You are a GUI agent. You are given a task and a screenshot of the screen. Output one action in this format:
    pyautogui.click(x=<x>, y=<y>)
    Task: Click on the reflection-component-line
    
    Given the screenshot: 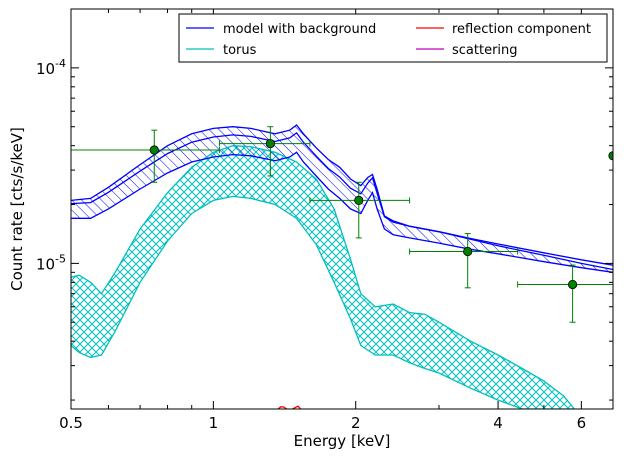 What is the action you would take?
    pyautogui.click(x=289, y=407)
    